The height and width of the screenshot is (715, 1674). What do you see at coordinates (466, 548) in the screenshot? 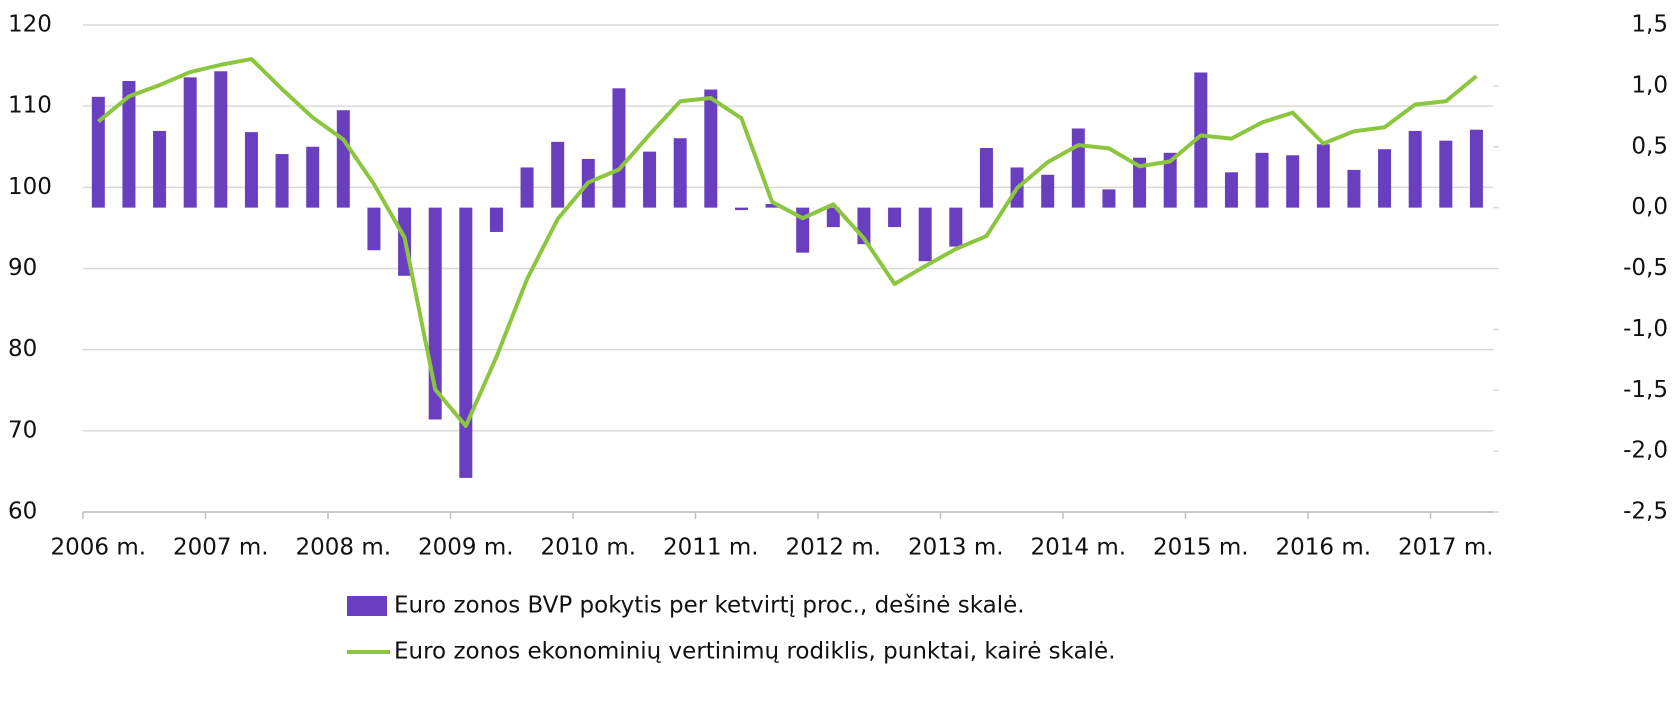
I see `x-tick-label: 2009 m.` at bounding box center [466, 548].